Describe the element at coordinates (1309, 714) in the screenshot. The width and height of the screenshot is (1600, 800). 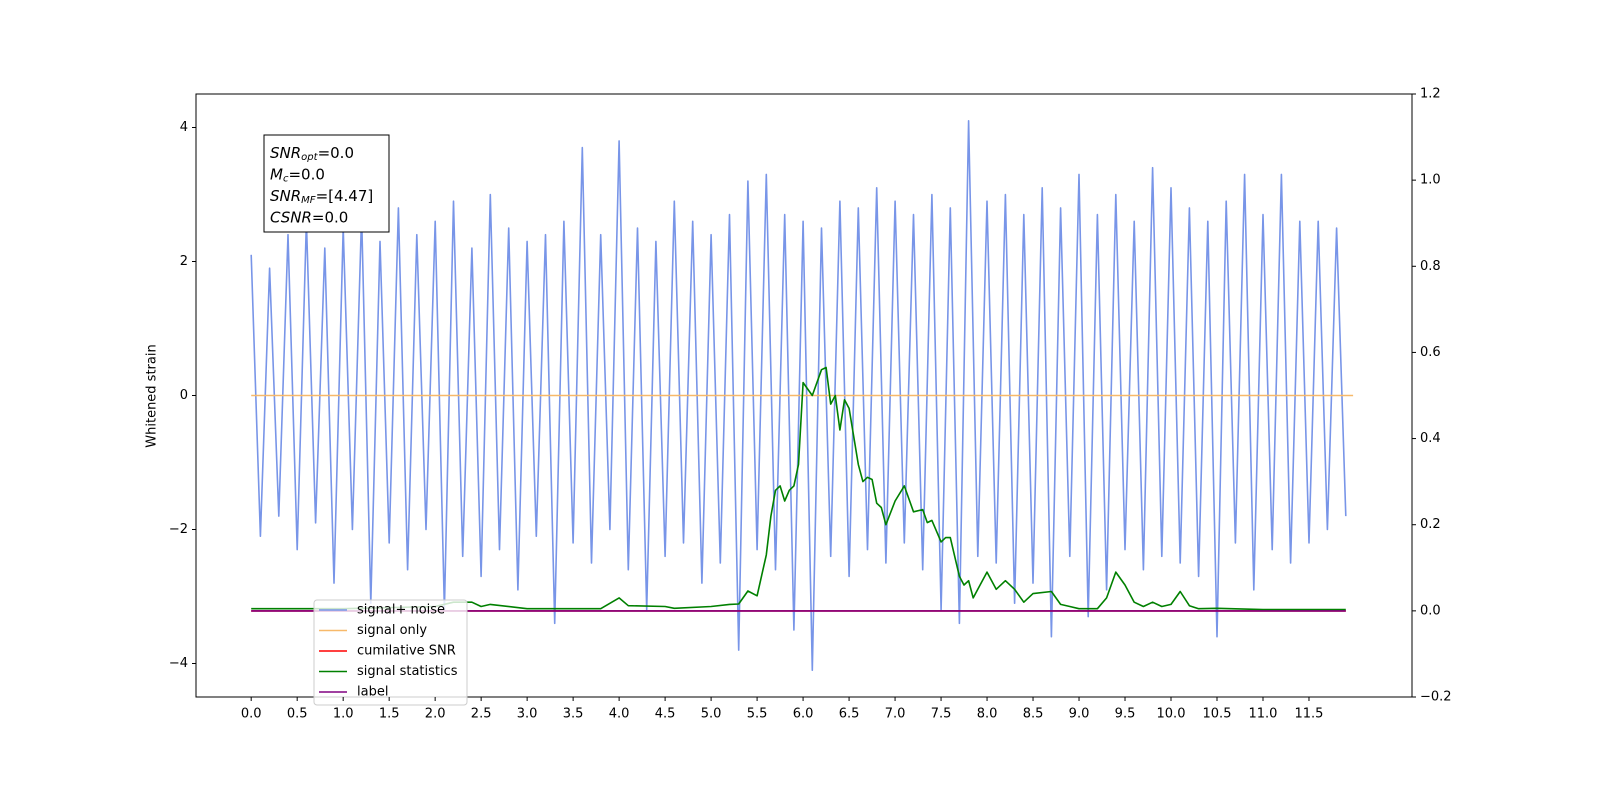
I see `x-tick-label: 11.5` at that location.